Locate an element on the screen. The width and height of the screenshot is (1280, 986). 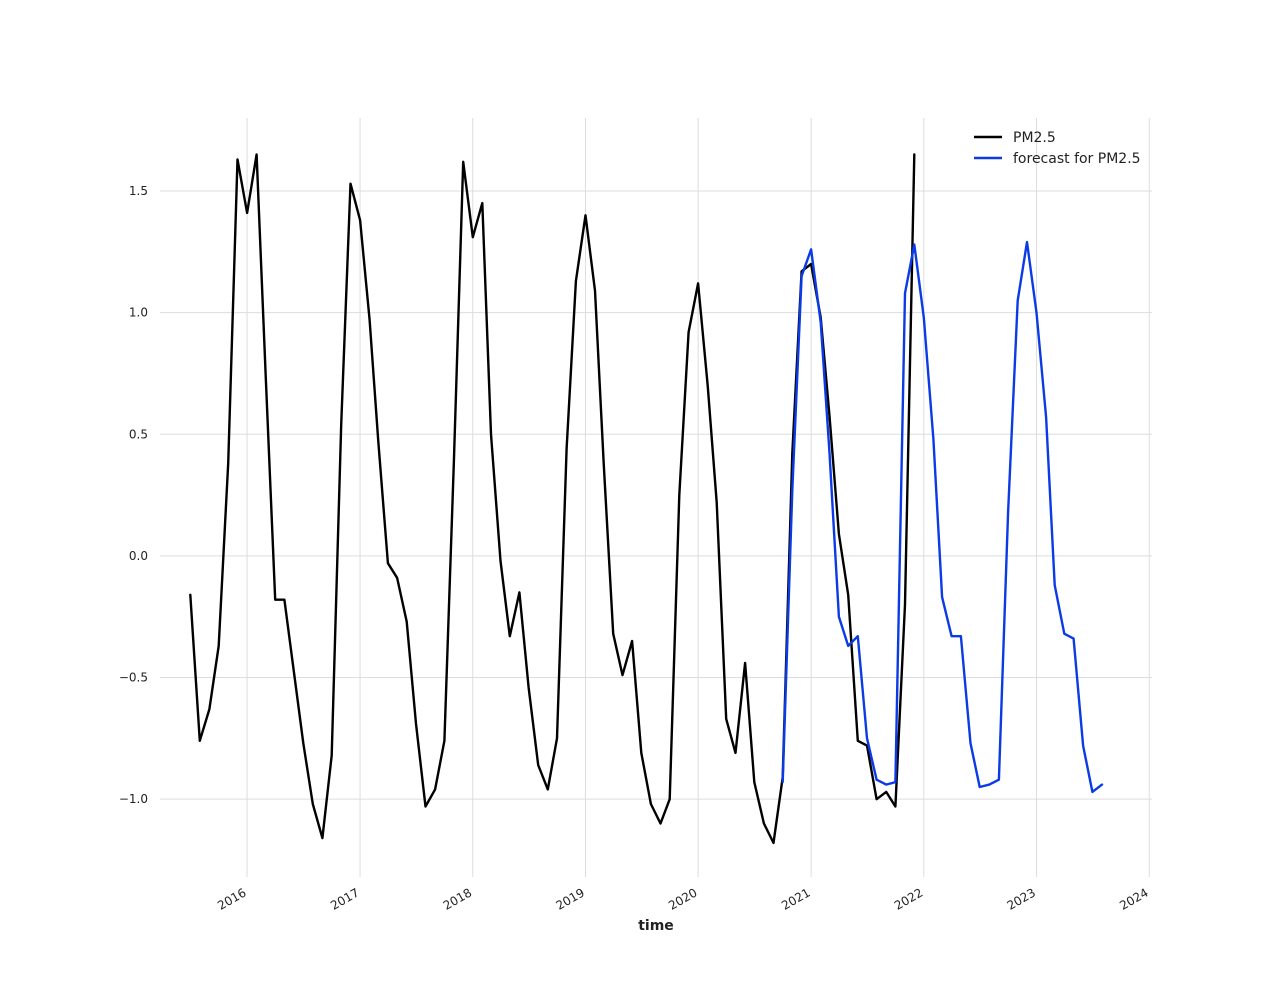
x-tick-label: 2024 is located at coordinates (1133, 898).